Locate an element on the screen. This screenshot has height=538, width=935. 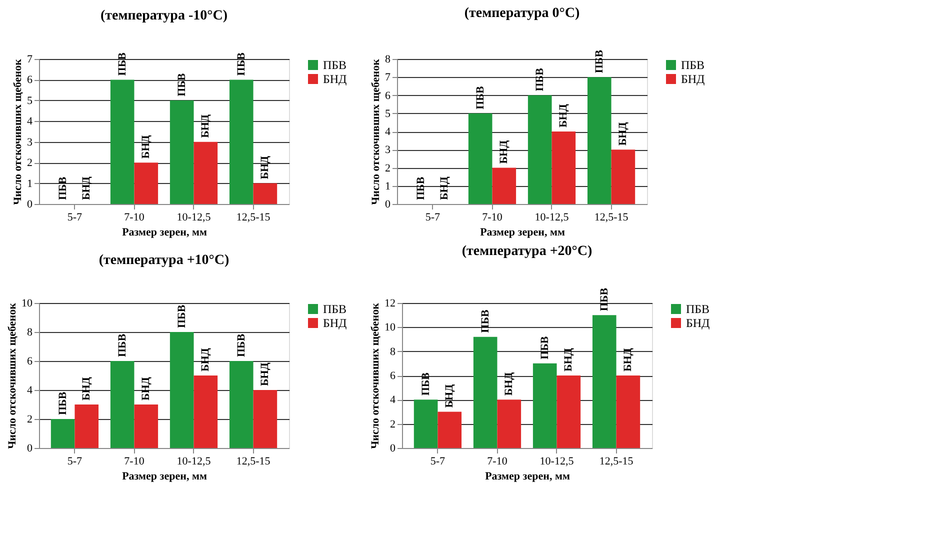
y-tick-label: 7 is located at coordinates (30, 60).